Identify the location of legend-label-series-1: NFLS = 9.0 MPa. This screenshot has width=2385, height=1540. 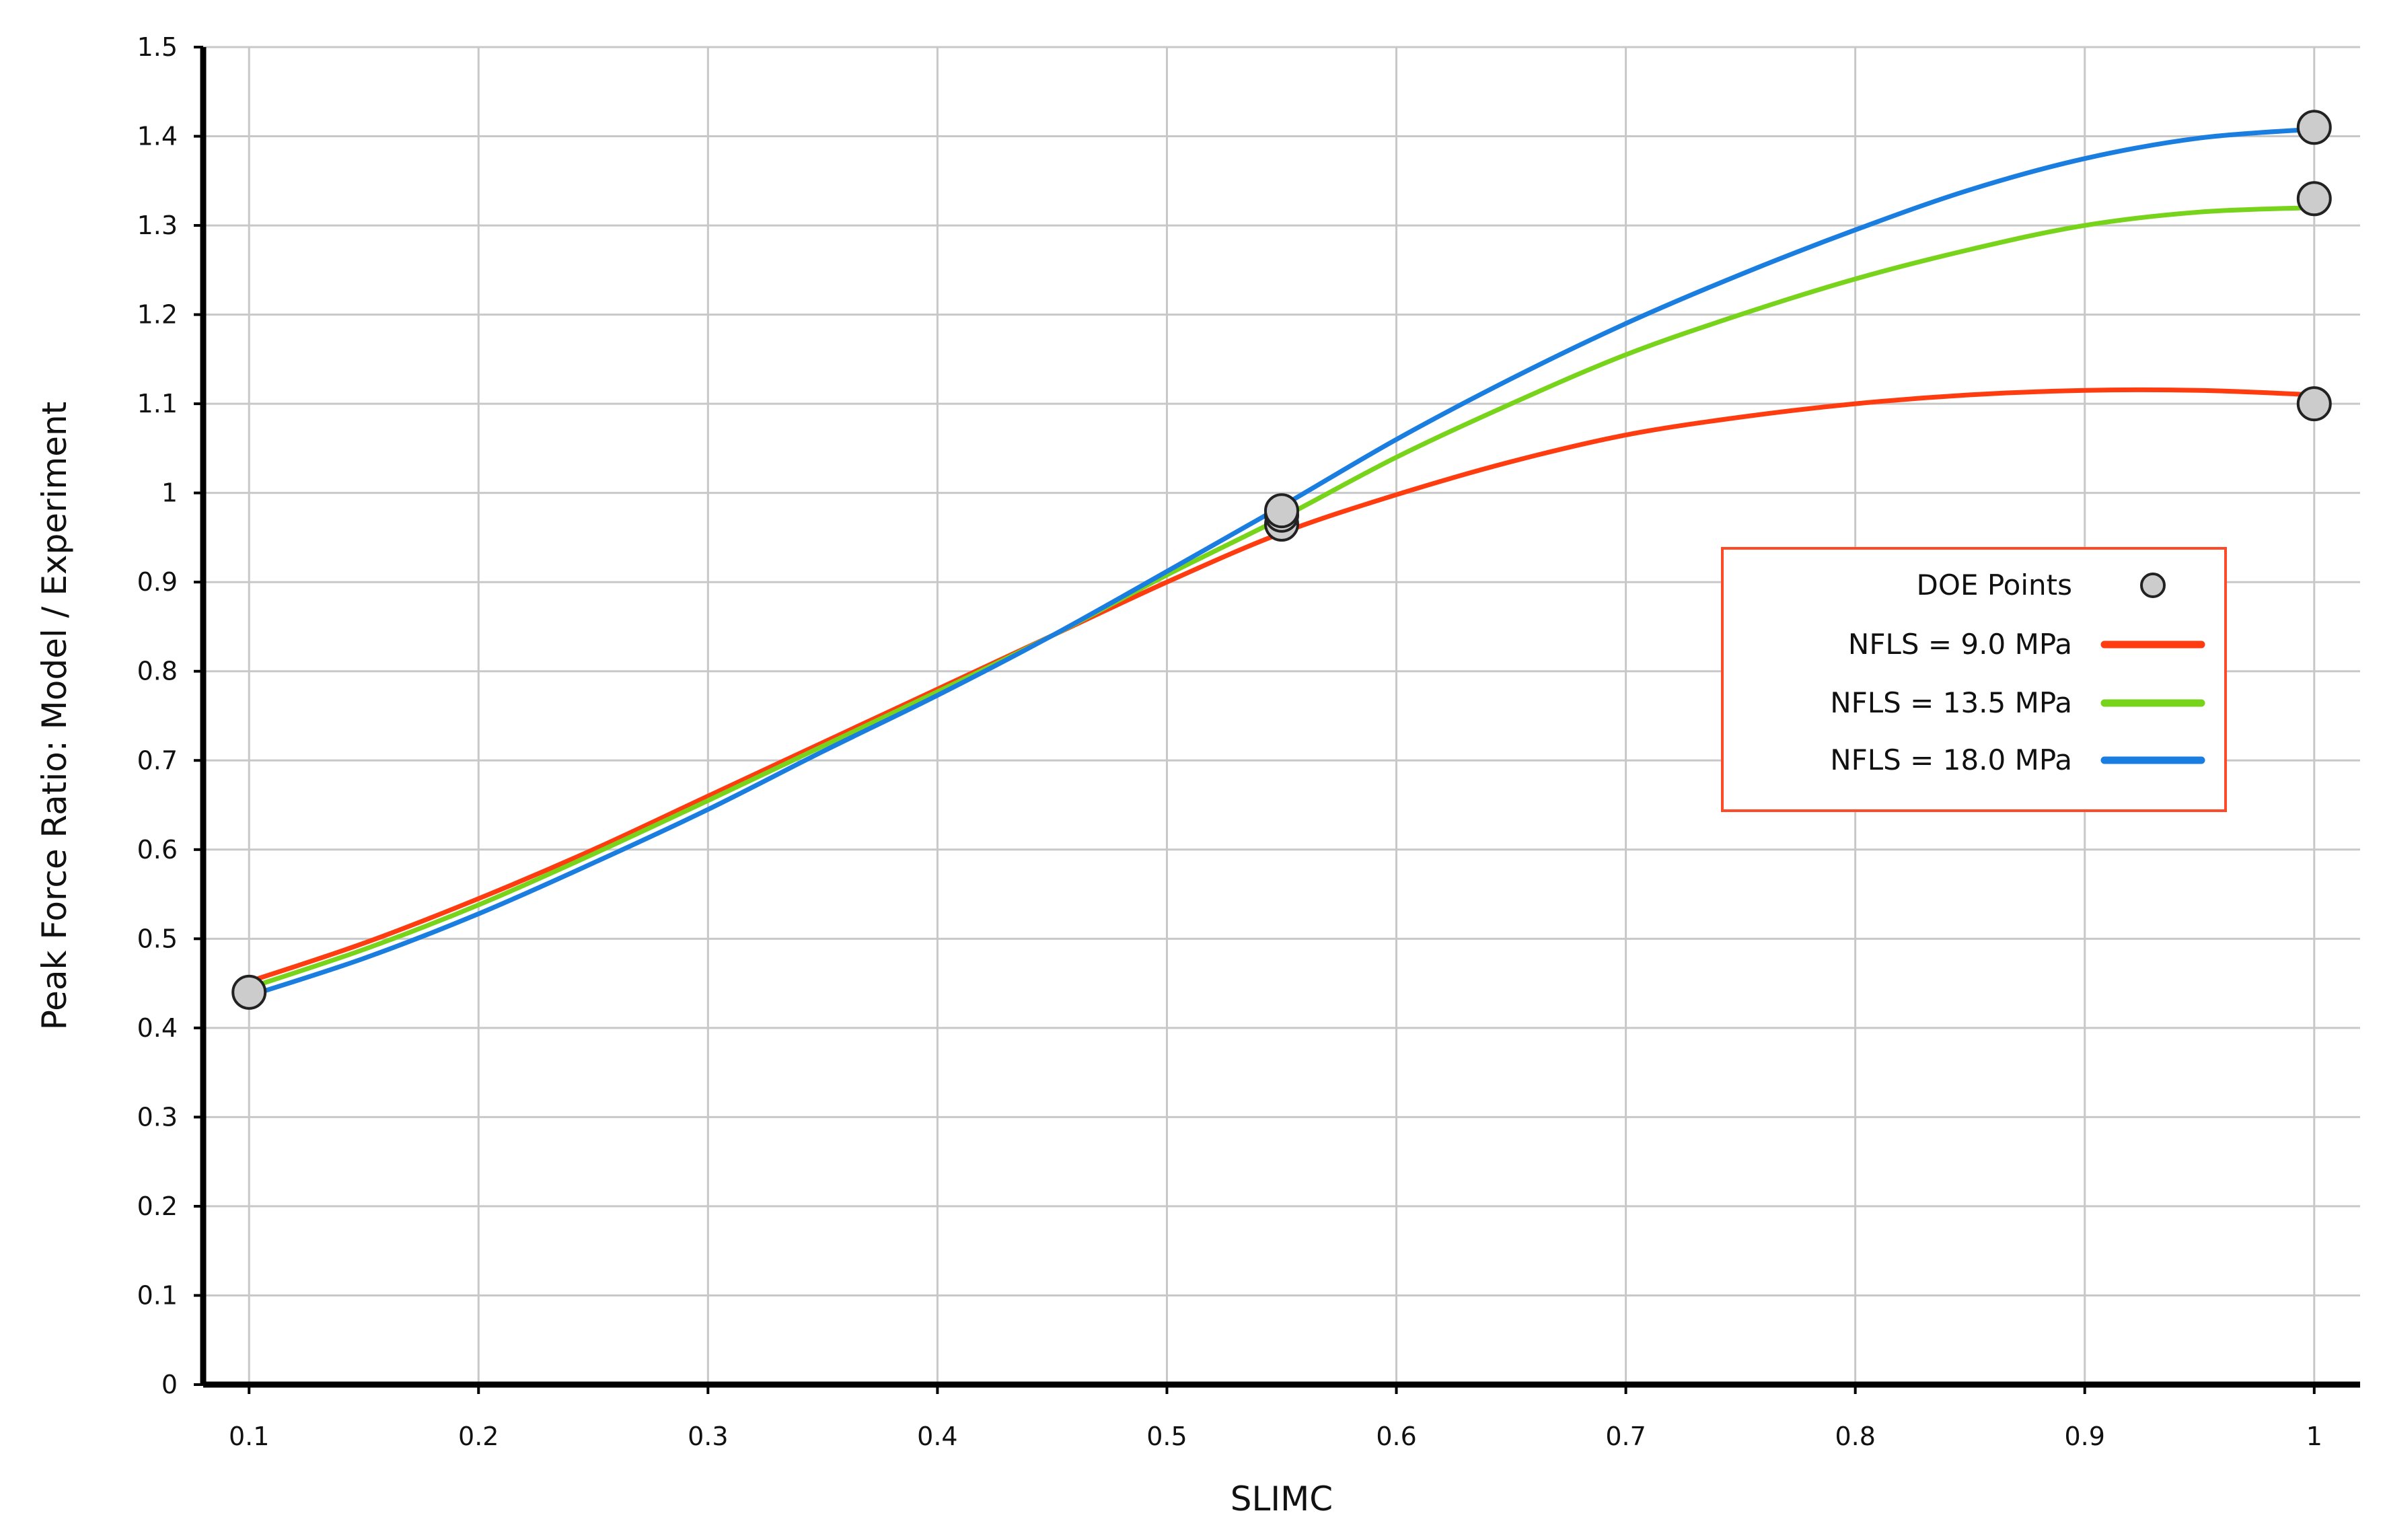
(1960, 644).